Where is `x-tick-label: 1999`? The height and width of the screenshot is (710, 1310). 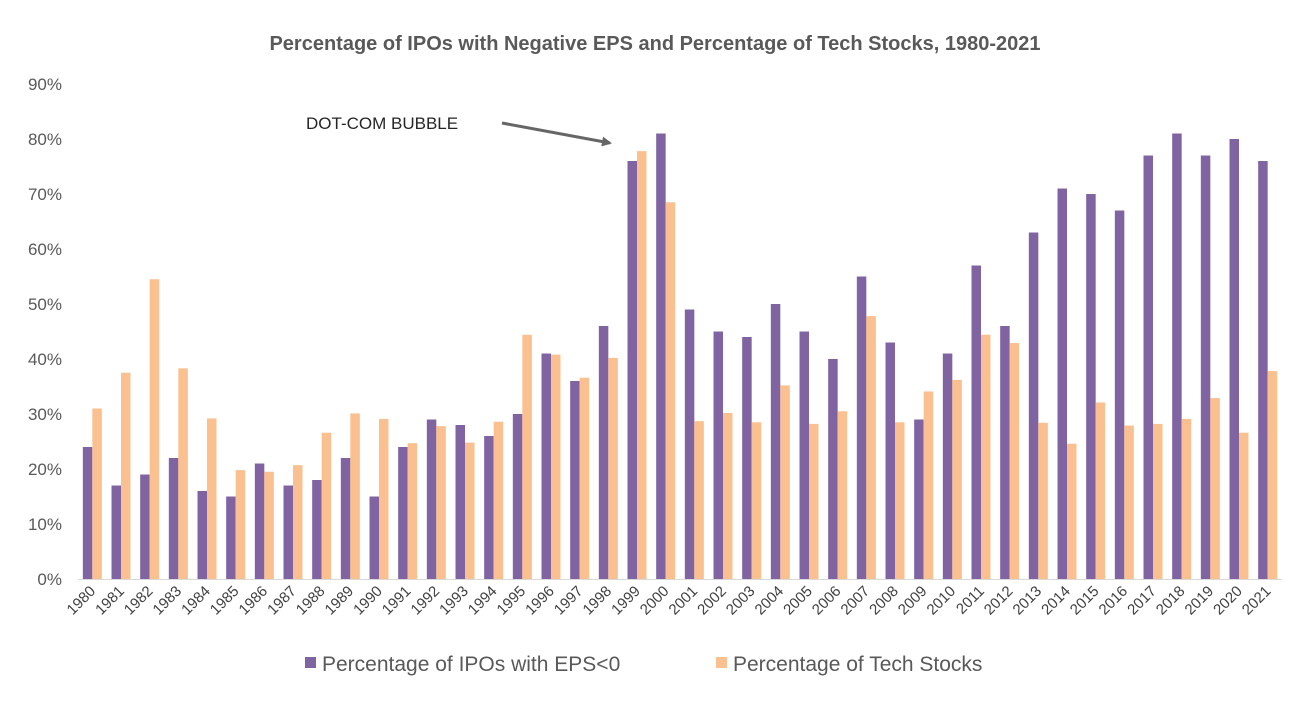 x-tick-label: 1999 is located at coordinates (626, 601).